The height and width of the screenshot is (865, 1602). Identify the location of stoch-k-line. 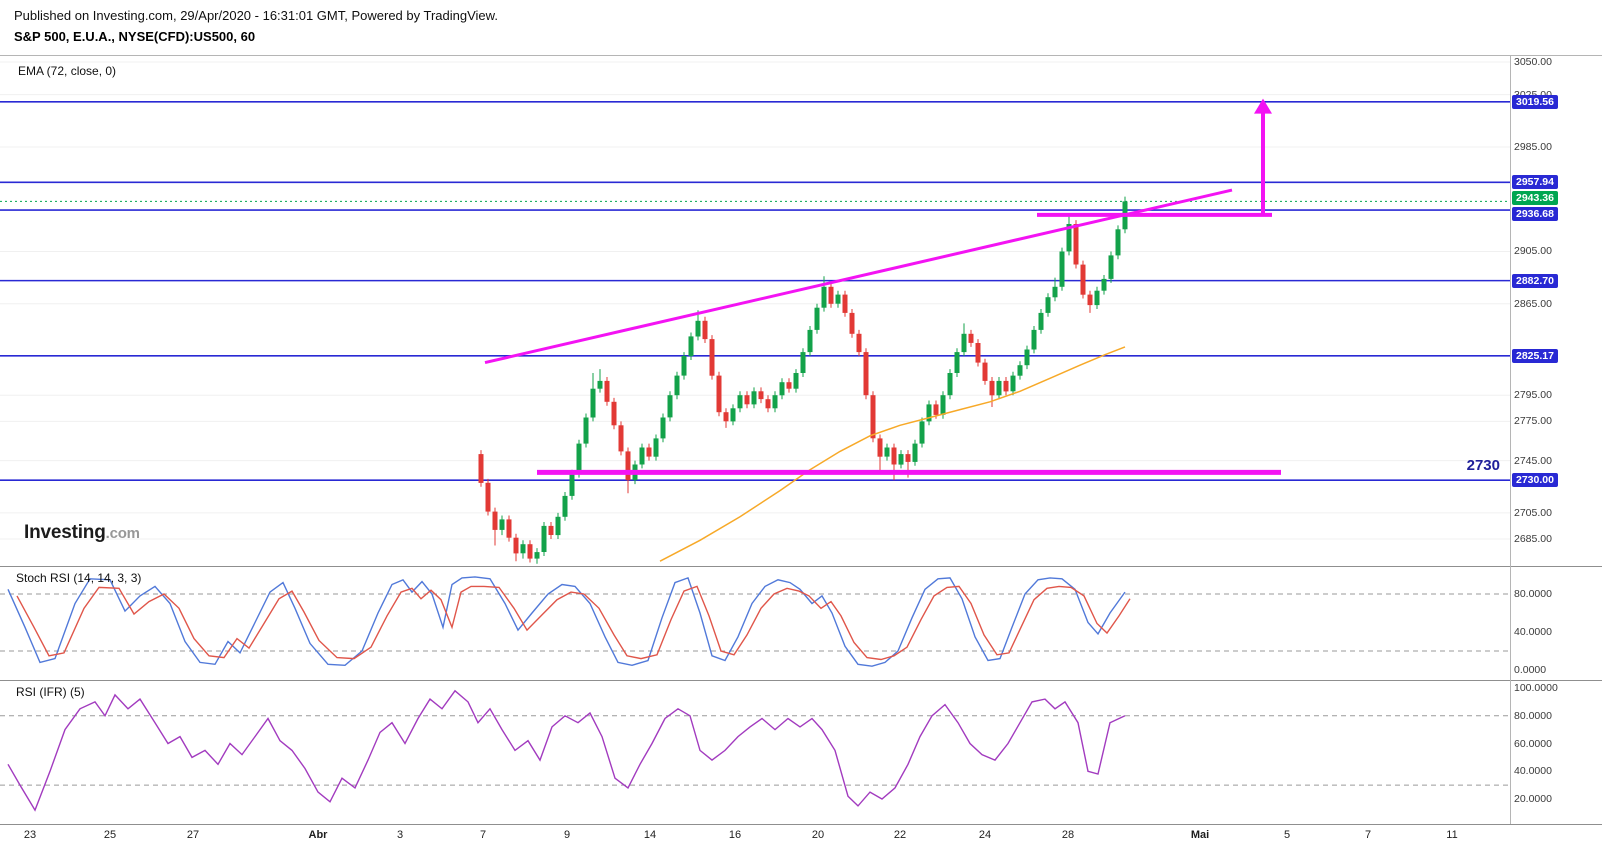
(566, 621).